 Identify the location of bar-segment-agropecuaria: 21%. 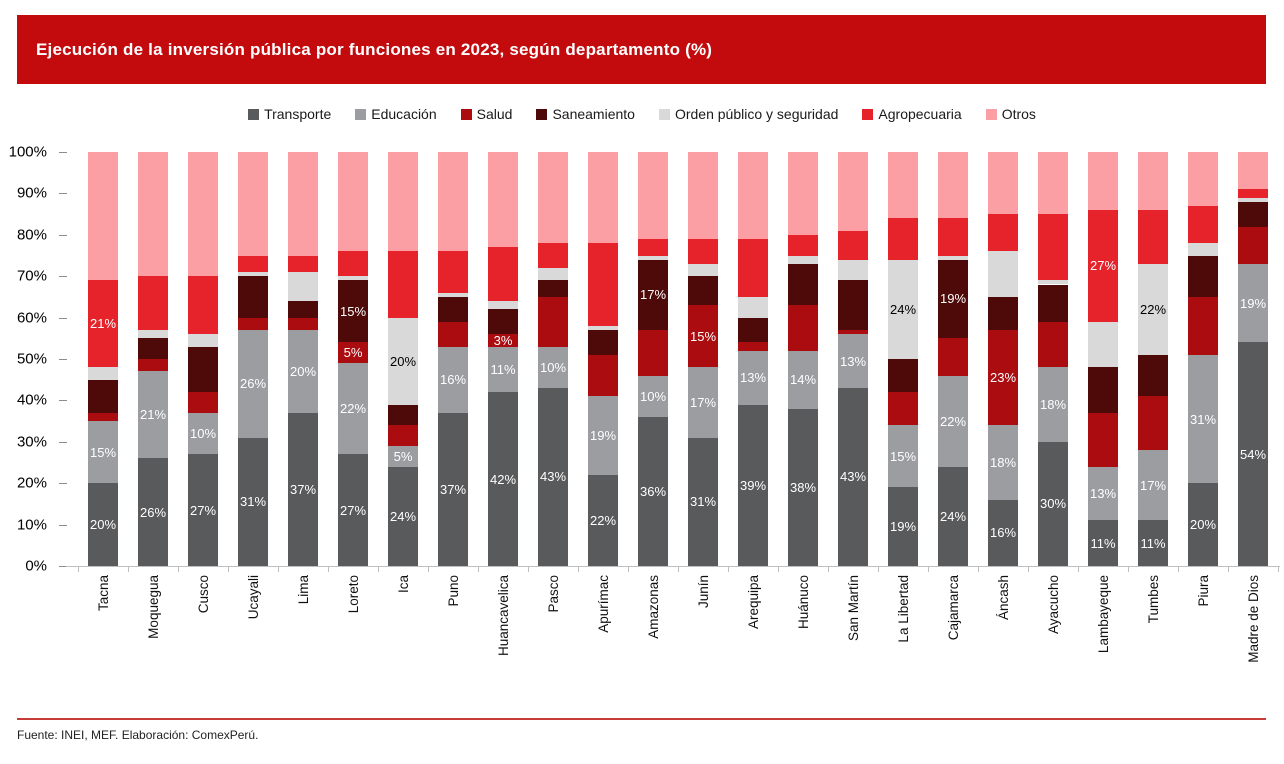
(103, 324).